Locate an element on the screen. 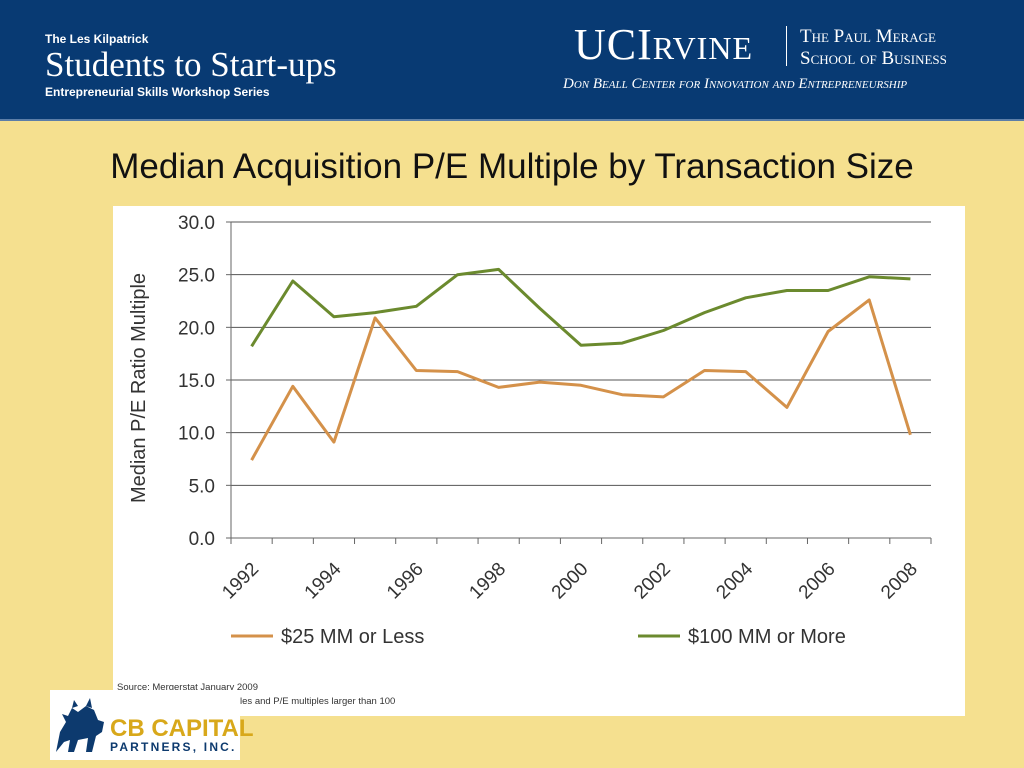  source-note: Source: Mergerstat January 2009 is located at coordinates (187, 687).